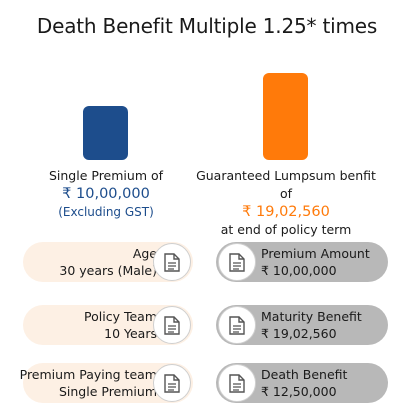 Image resolution: width=414 pixels, height=419 pixels. I want to click on detail-policy-term: Policy Team 10 Years, so click(108, 325).